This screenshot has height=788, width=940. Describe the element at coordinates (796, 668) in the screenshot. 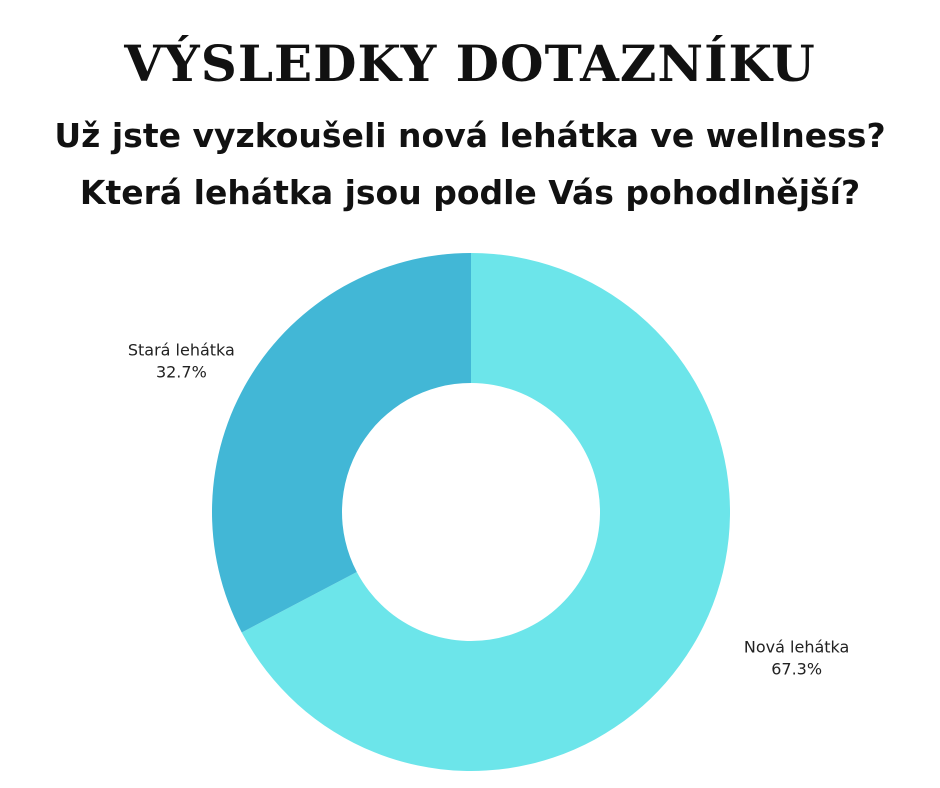

I see `slice-label-value-1: 67.3%` at that location.